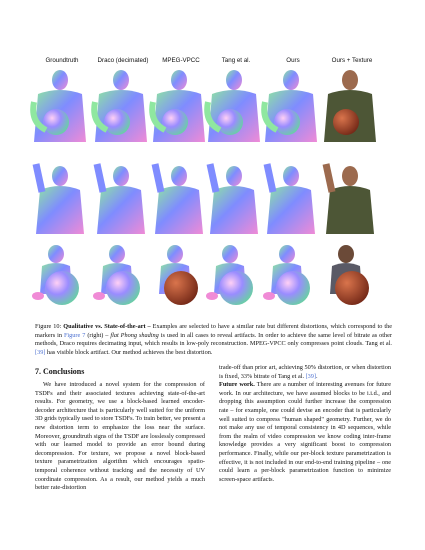 Image resolution: width=425 pixels, height=550 pixels. Describe the element at coordinates (98, 335) in the screenshot. I see `caption-text-2: (right) –` at that location.